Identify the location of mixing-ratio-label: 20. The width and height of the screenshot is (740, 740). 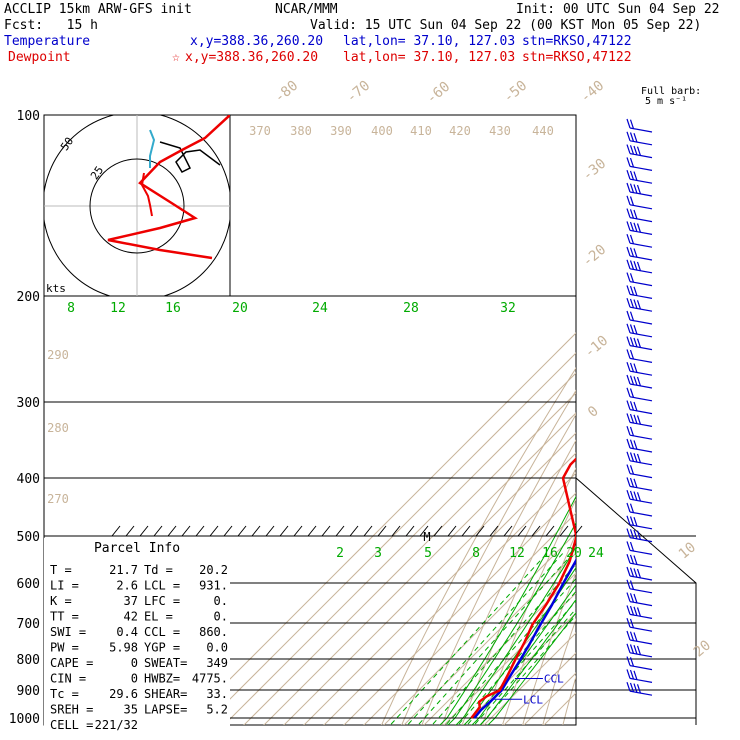
(574, 553).